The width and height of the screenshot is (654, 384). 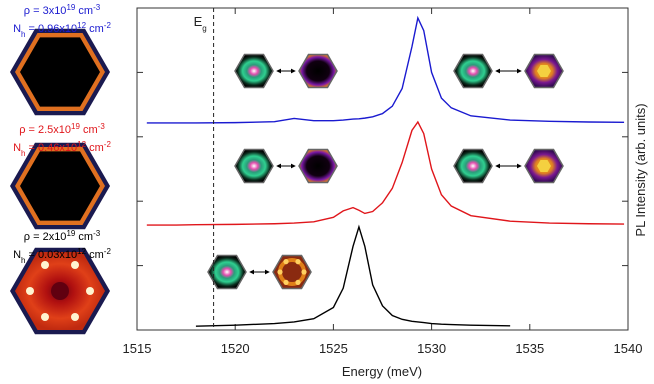 I want to click on text-part: ρ = 3x10, so click(x=45, y=11).